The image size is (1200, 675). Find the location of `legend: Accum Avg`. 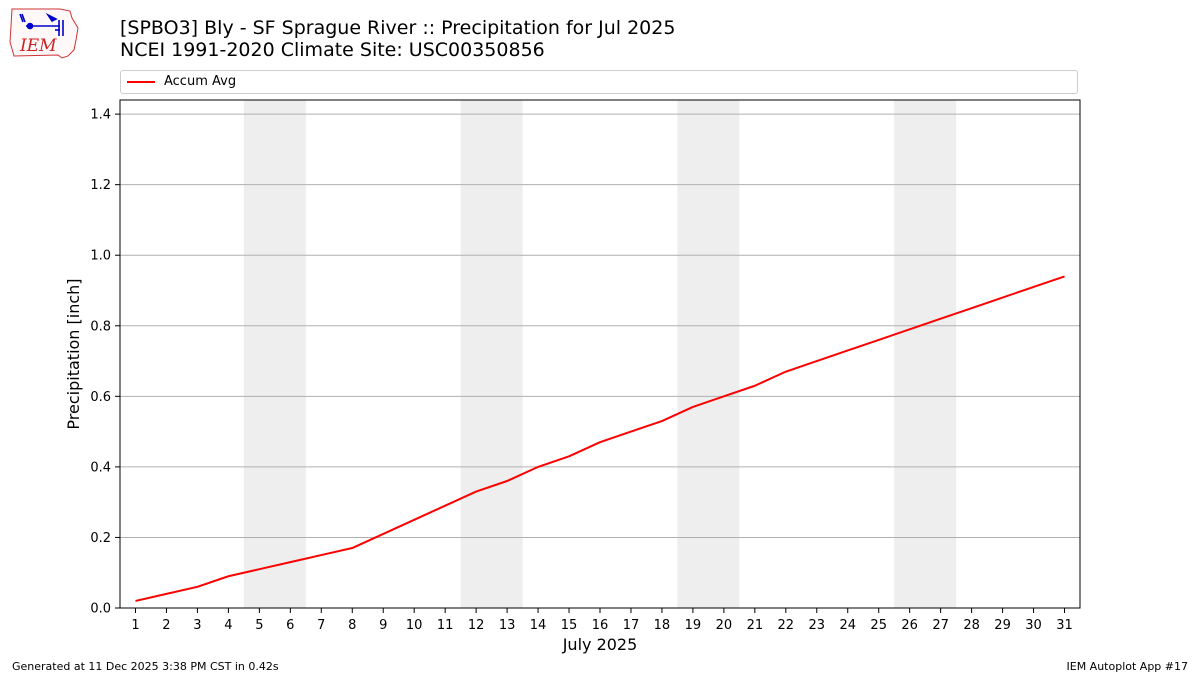

legend: Accum Avg is located at coordinates (599, 82).